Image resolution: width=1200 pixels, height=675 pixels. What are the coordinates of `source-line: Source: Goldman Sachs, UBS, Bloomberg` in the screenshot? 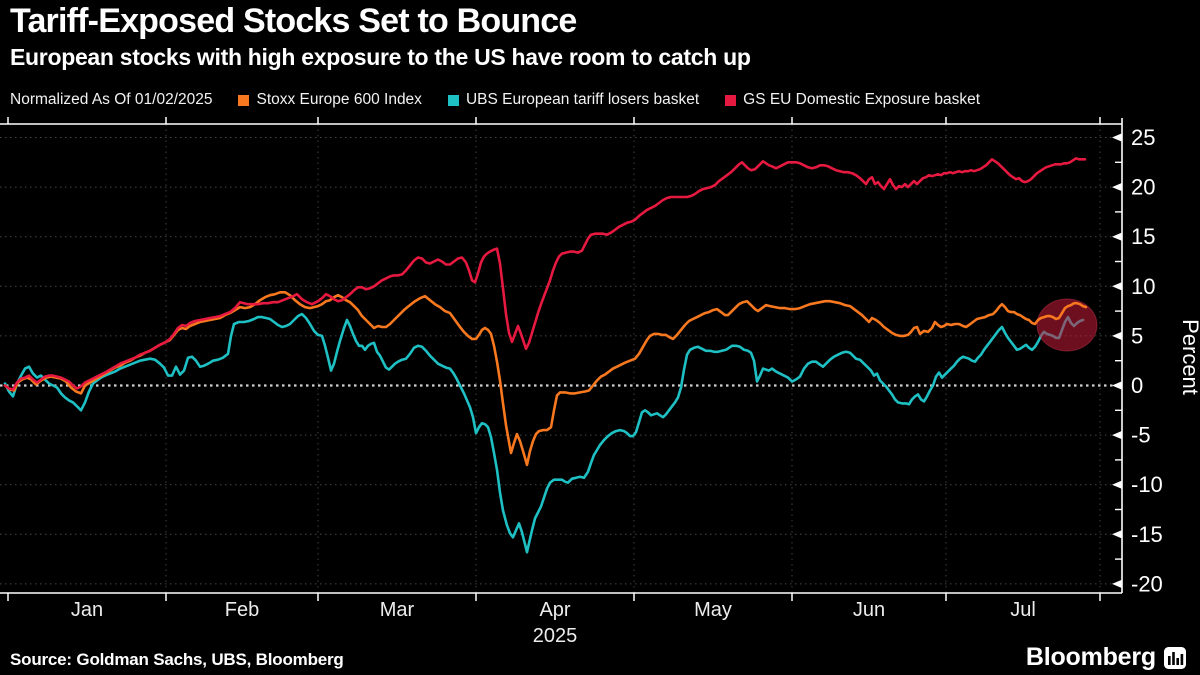 It's located at (177, 659).